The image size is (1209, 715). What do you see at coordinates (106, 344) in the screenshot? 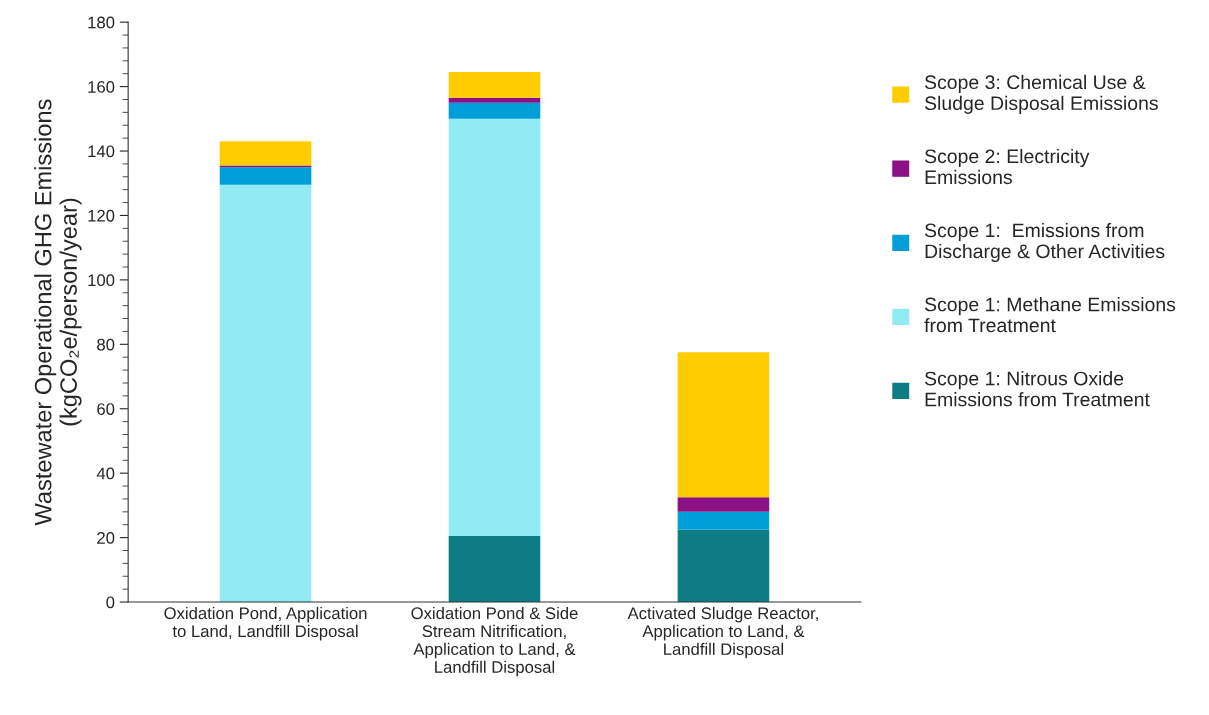
I see `y-tick-label: 80` at bounding box center [106, 344].